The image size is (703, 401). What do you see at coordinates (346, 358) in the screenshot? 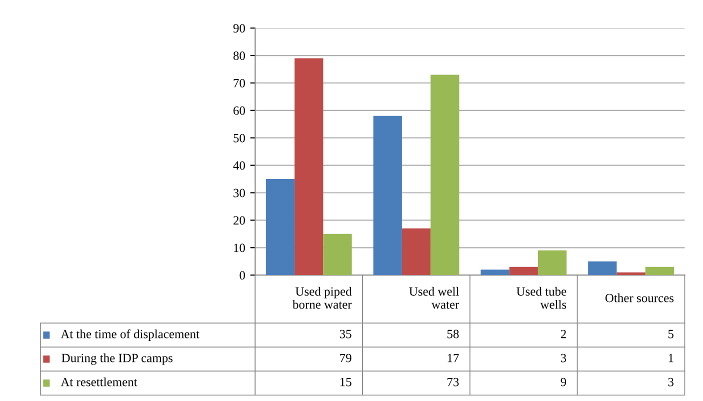
I see `data-label: 79` at bounding box center [346, 358].